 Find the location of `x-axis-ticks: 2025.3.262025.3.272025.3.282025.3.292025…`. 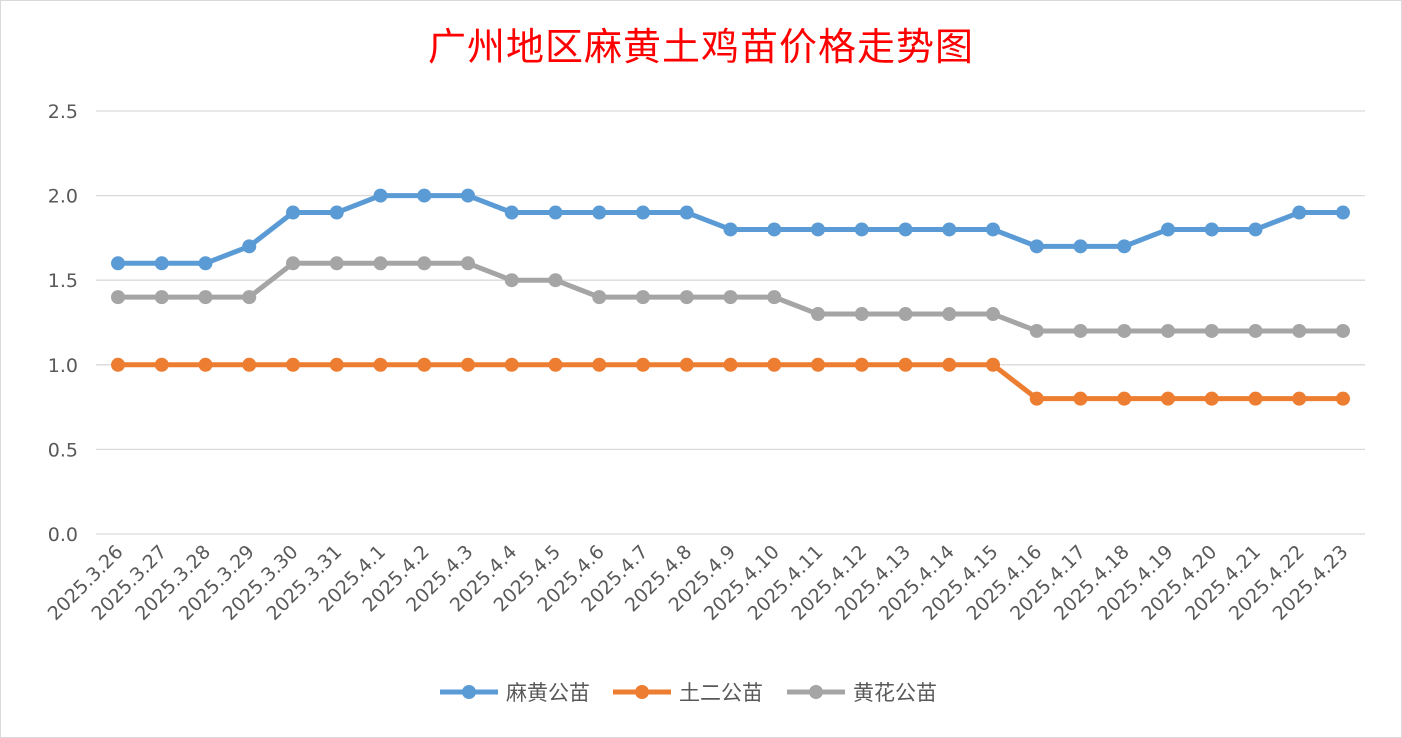

x-axis-ticks: 2025.3.262025.3.272025.3.282025.3.292025… is located at coordinates (698, 583).